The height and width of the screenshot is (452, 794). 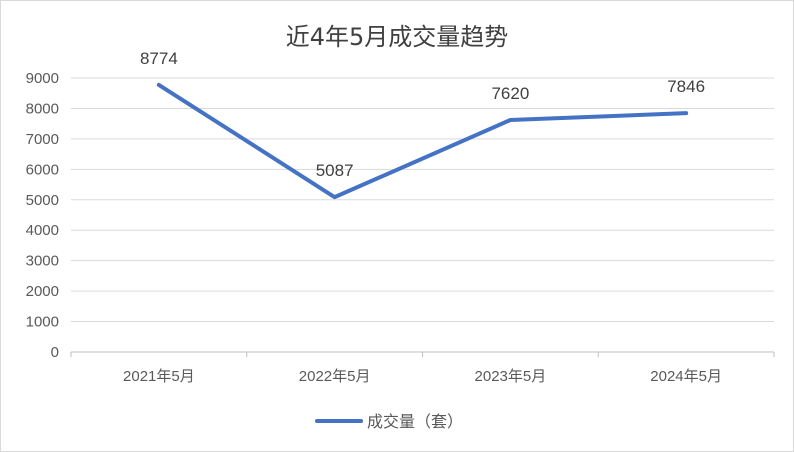 I want to click on y-tick-label: 0, so click(x=55, y=352).